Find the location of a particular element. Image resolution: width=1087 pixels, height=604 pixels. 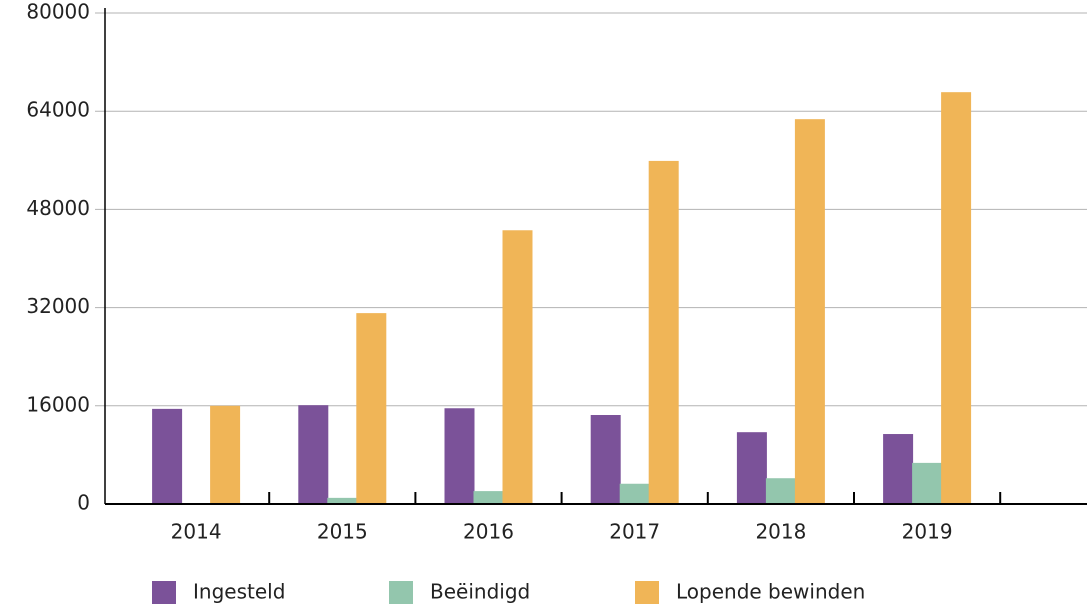

x-tick-label: 2019 is located at coordinates (927, 532).